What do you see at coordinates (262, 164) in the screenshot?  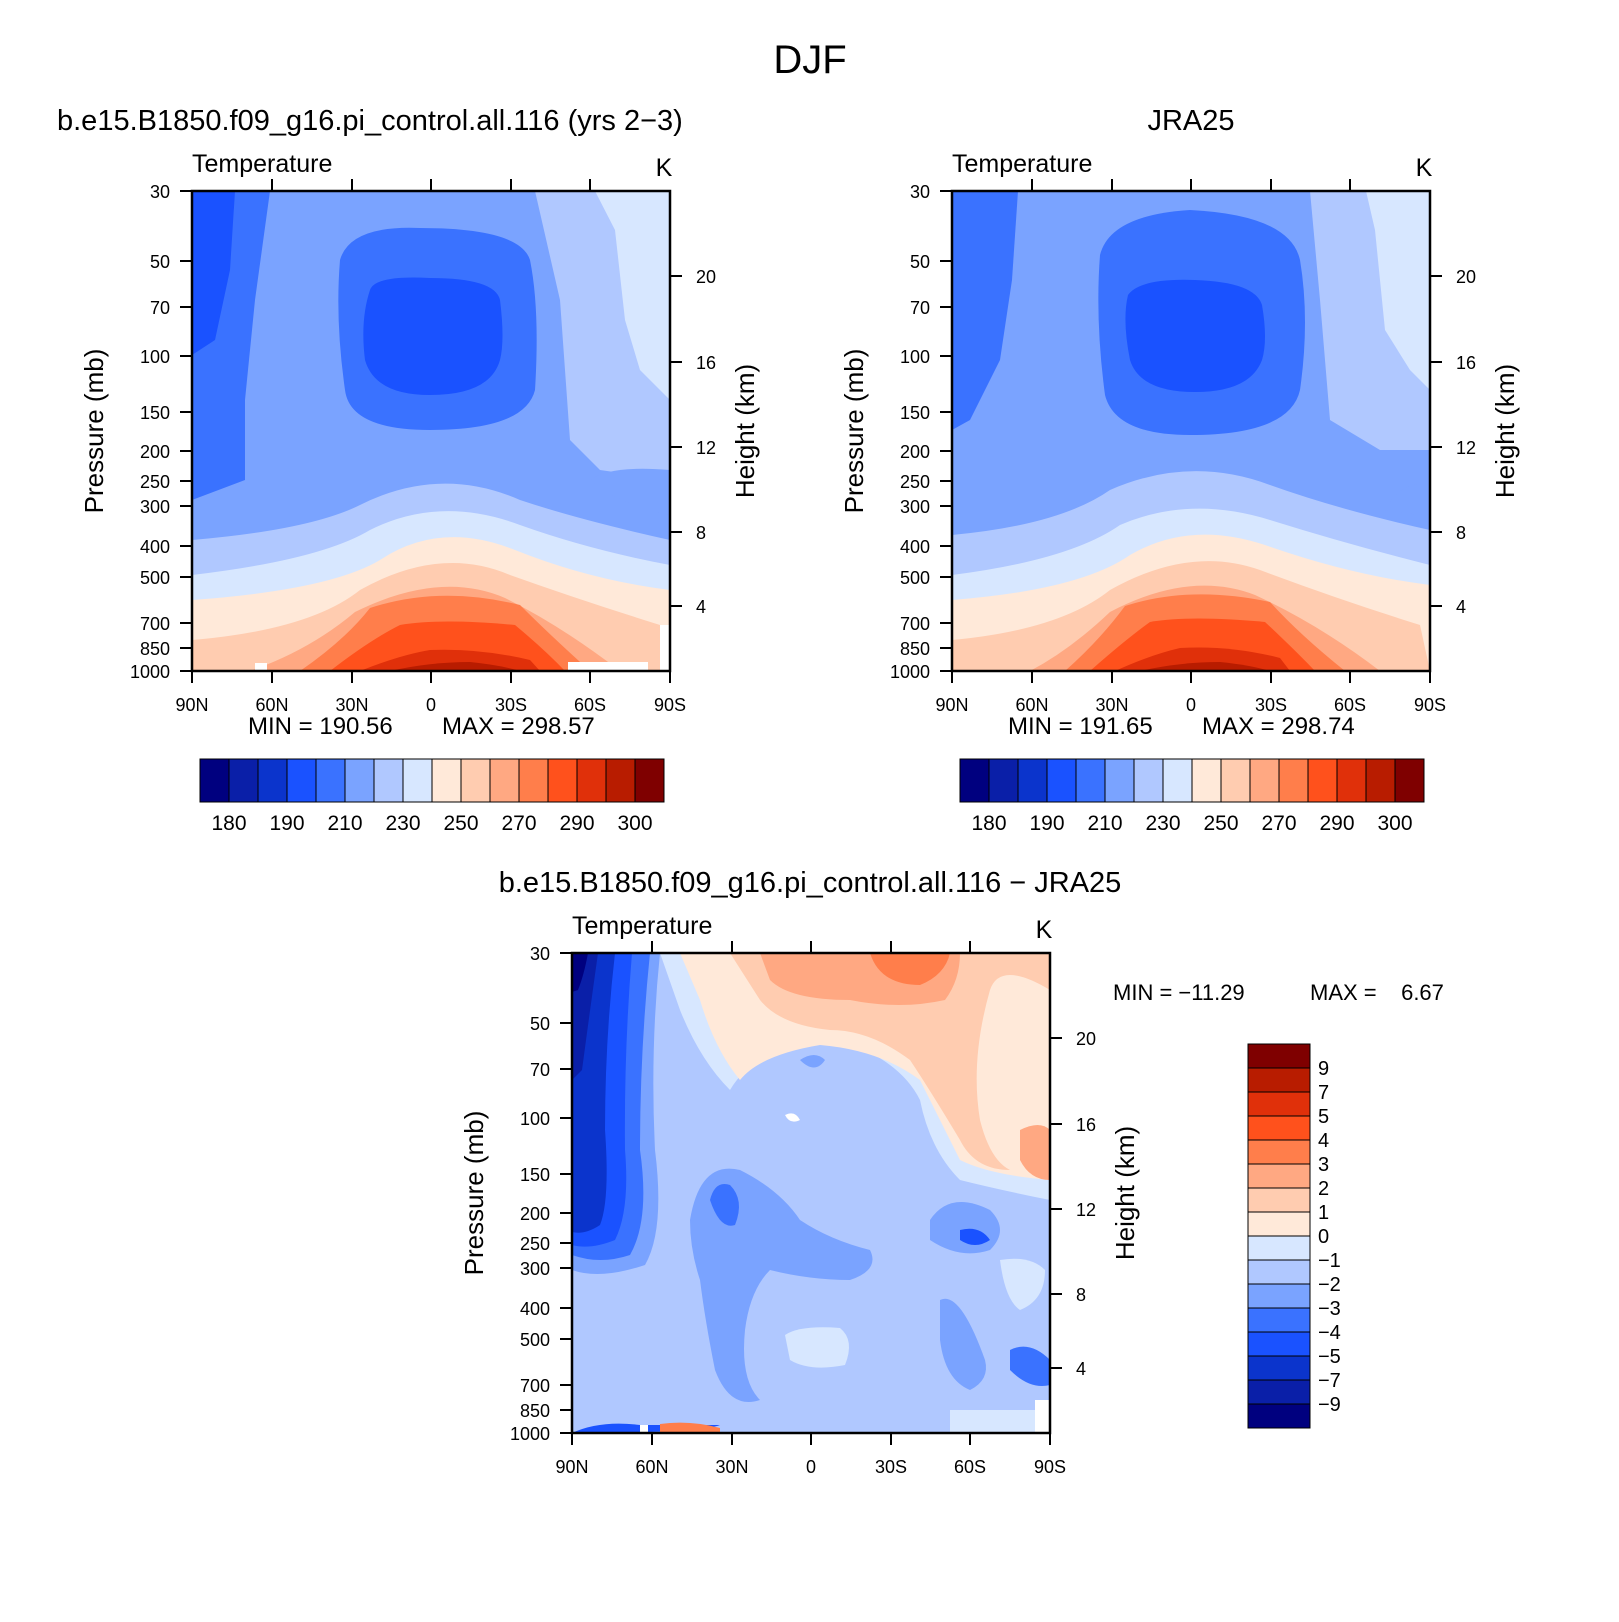 I see `panel-model-variable: Temperature` at bounding box center [262, 164].